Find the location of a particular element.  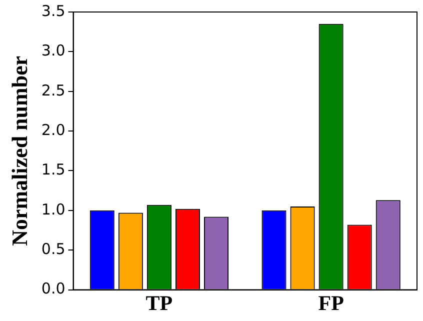

y-tick-label: 2.0 is located at coordinates (53, 129).